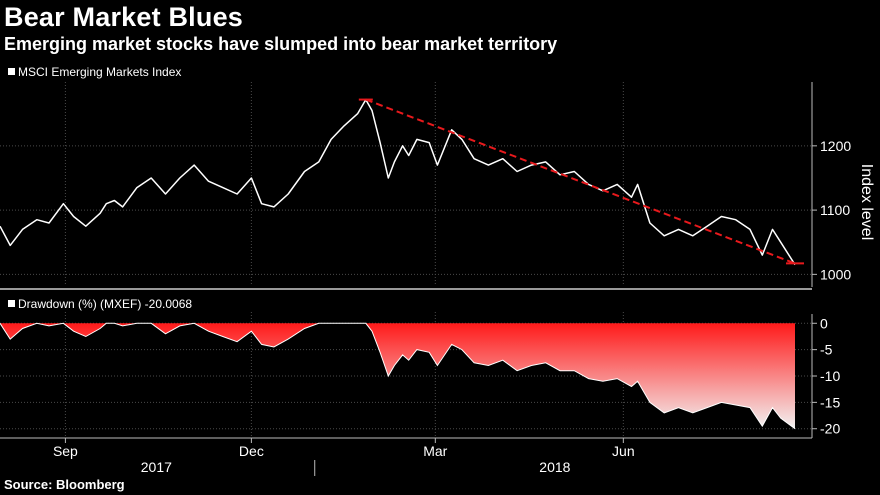 This screenshot has height=495, width=880. Describe the element at coordinates (830, 429) in the screenshot. I see `y-tick-label-bottom: -20` at that location.